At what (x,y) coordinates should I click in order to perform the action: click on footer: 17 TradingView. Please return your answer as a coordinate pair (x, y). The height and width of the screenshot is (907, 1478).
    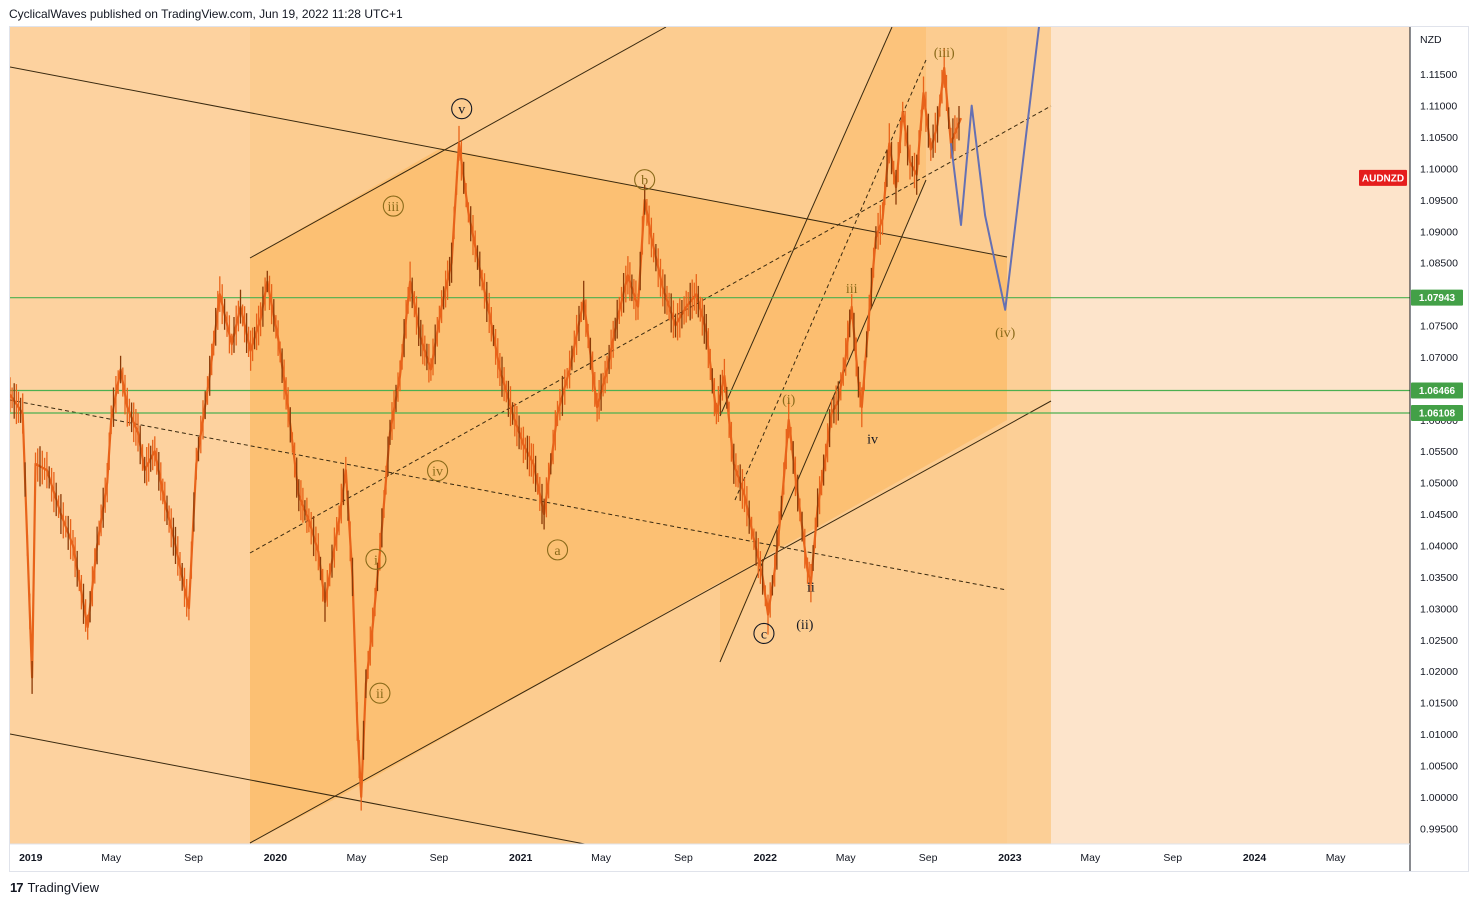
    Looking at the image, I should click on (54, 887).